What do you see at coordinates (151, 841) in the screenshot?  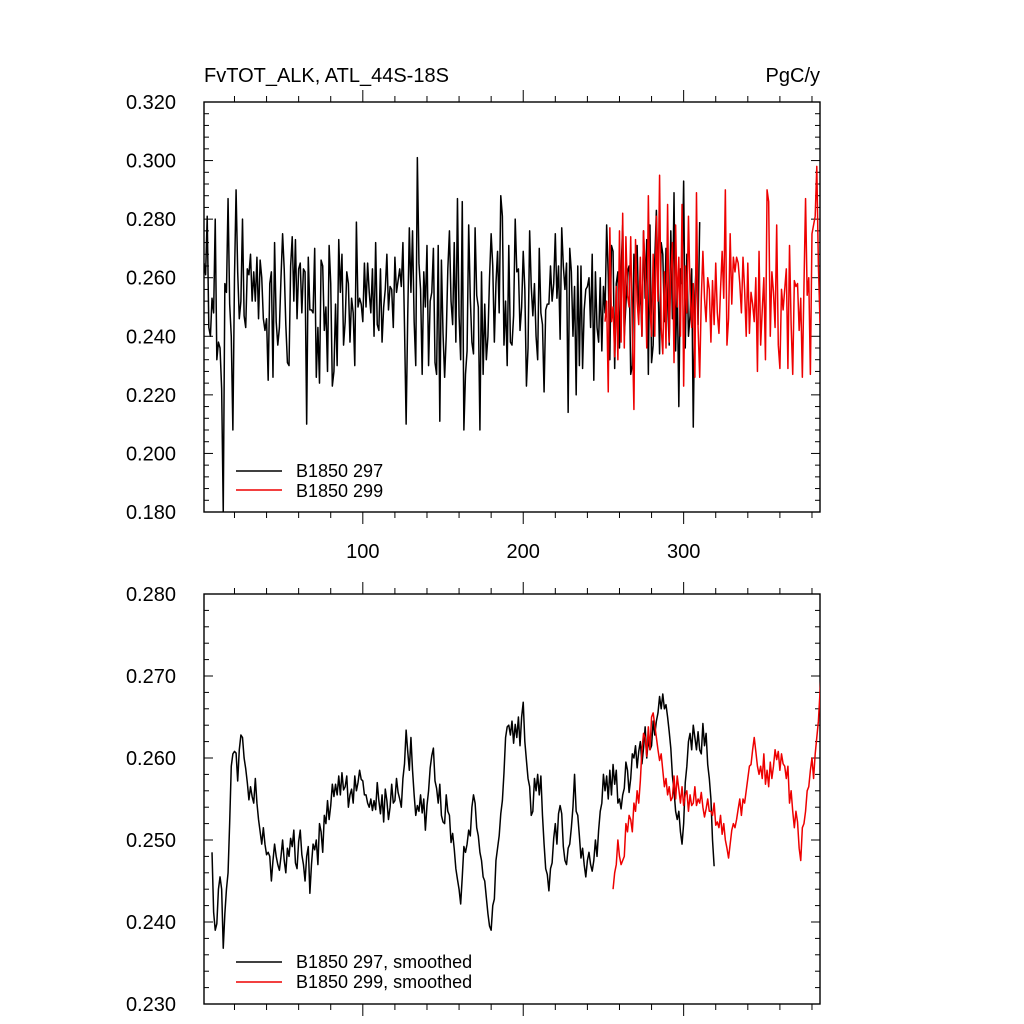 I see `y-tick-label: 0.250` at bounding box center [151, 841].